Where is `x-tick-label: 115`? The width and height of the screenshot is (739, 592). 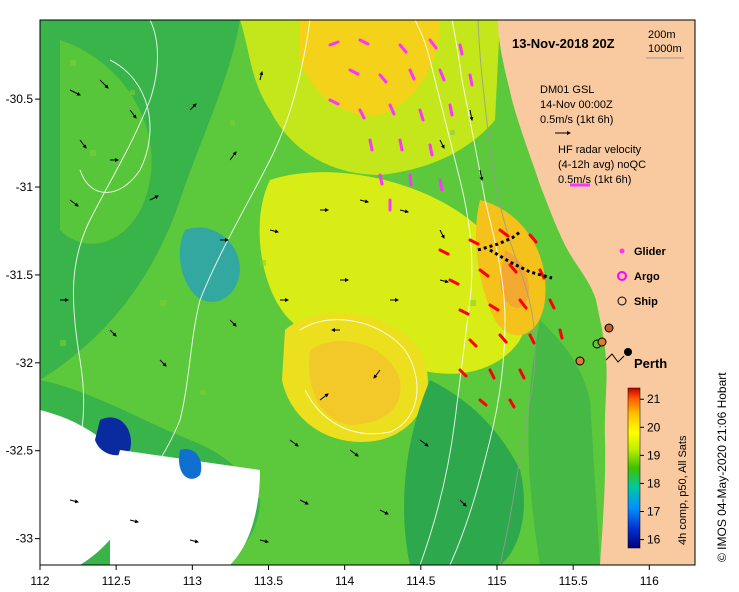
x-tick-label: 115 is located at coordinates (496, 581).